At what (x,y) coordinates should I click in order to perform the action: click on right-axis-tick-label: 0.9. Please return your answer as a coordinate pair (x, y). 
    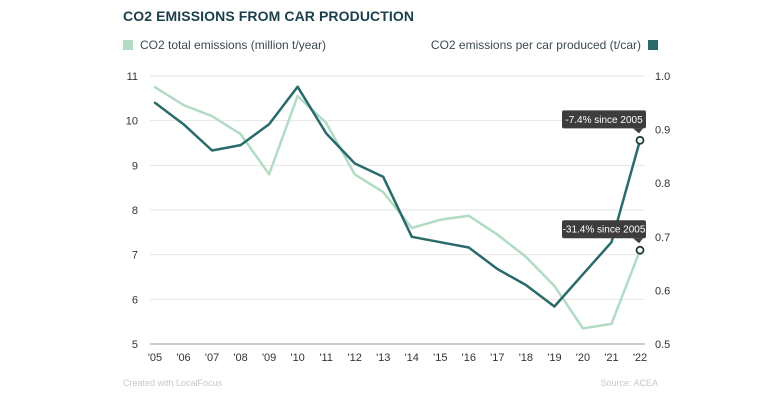
    Looking at the image, I should click on (662, 131).